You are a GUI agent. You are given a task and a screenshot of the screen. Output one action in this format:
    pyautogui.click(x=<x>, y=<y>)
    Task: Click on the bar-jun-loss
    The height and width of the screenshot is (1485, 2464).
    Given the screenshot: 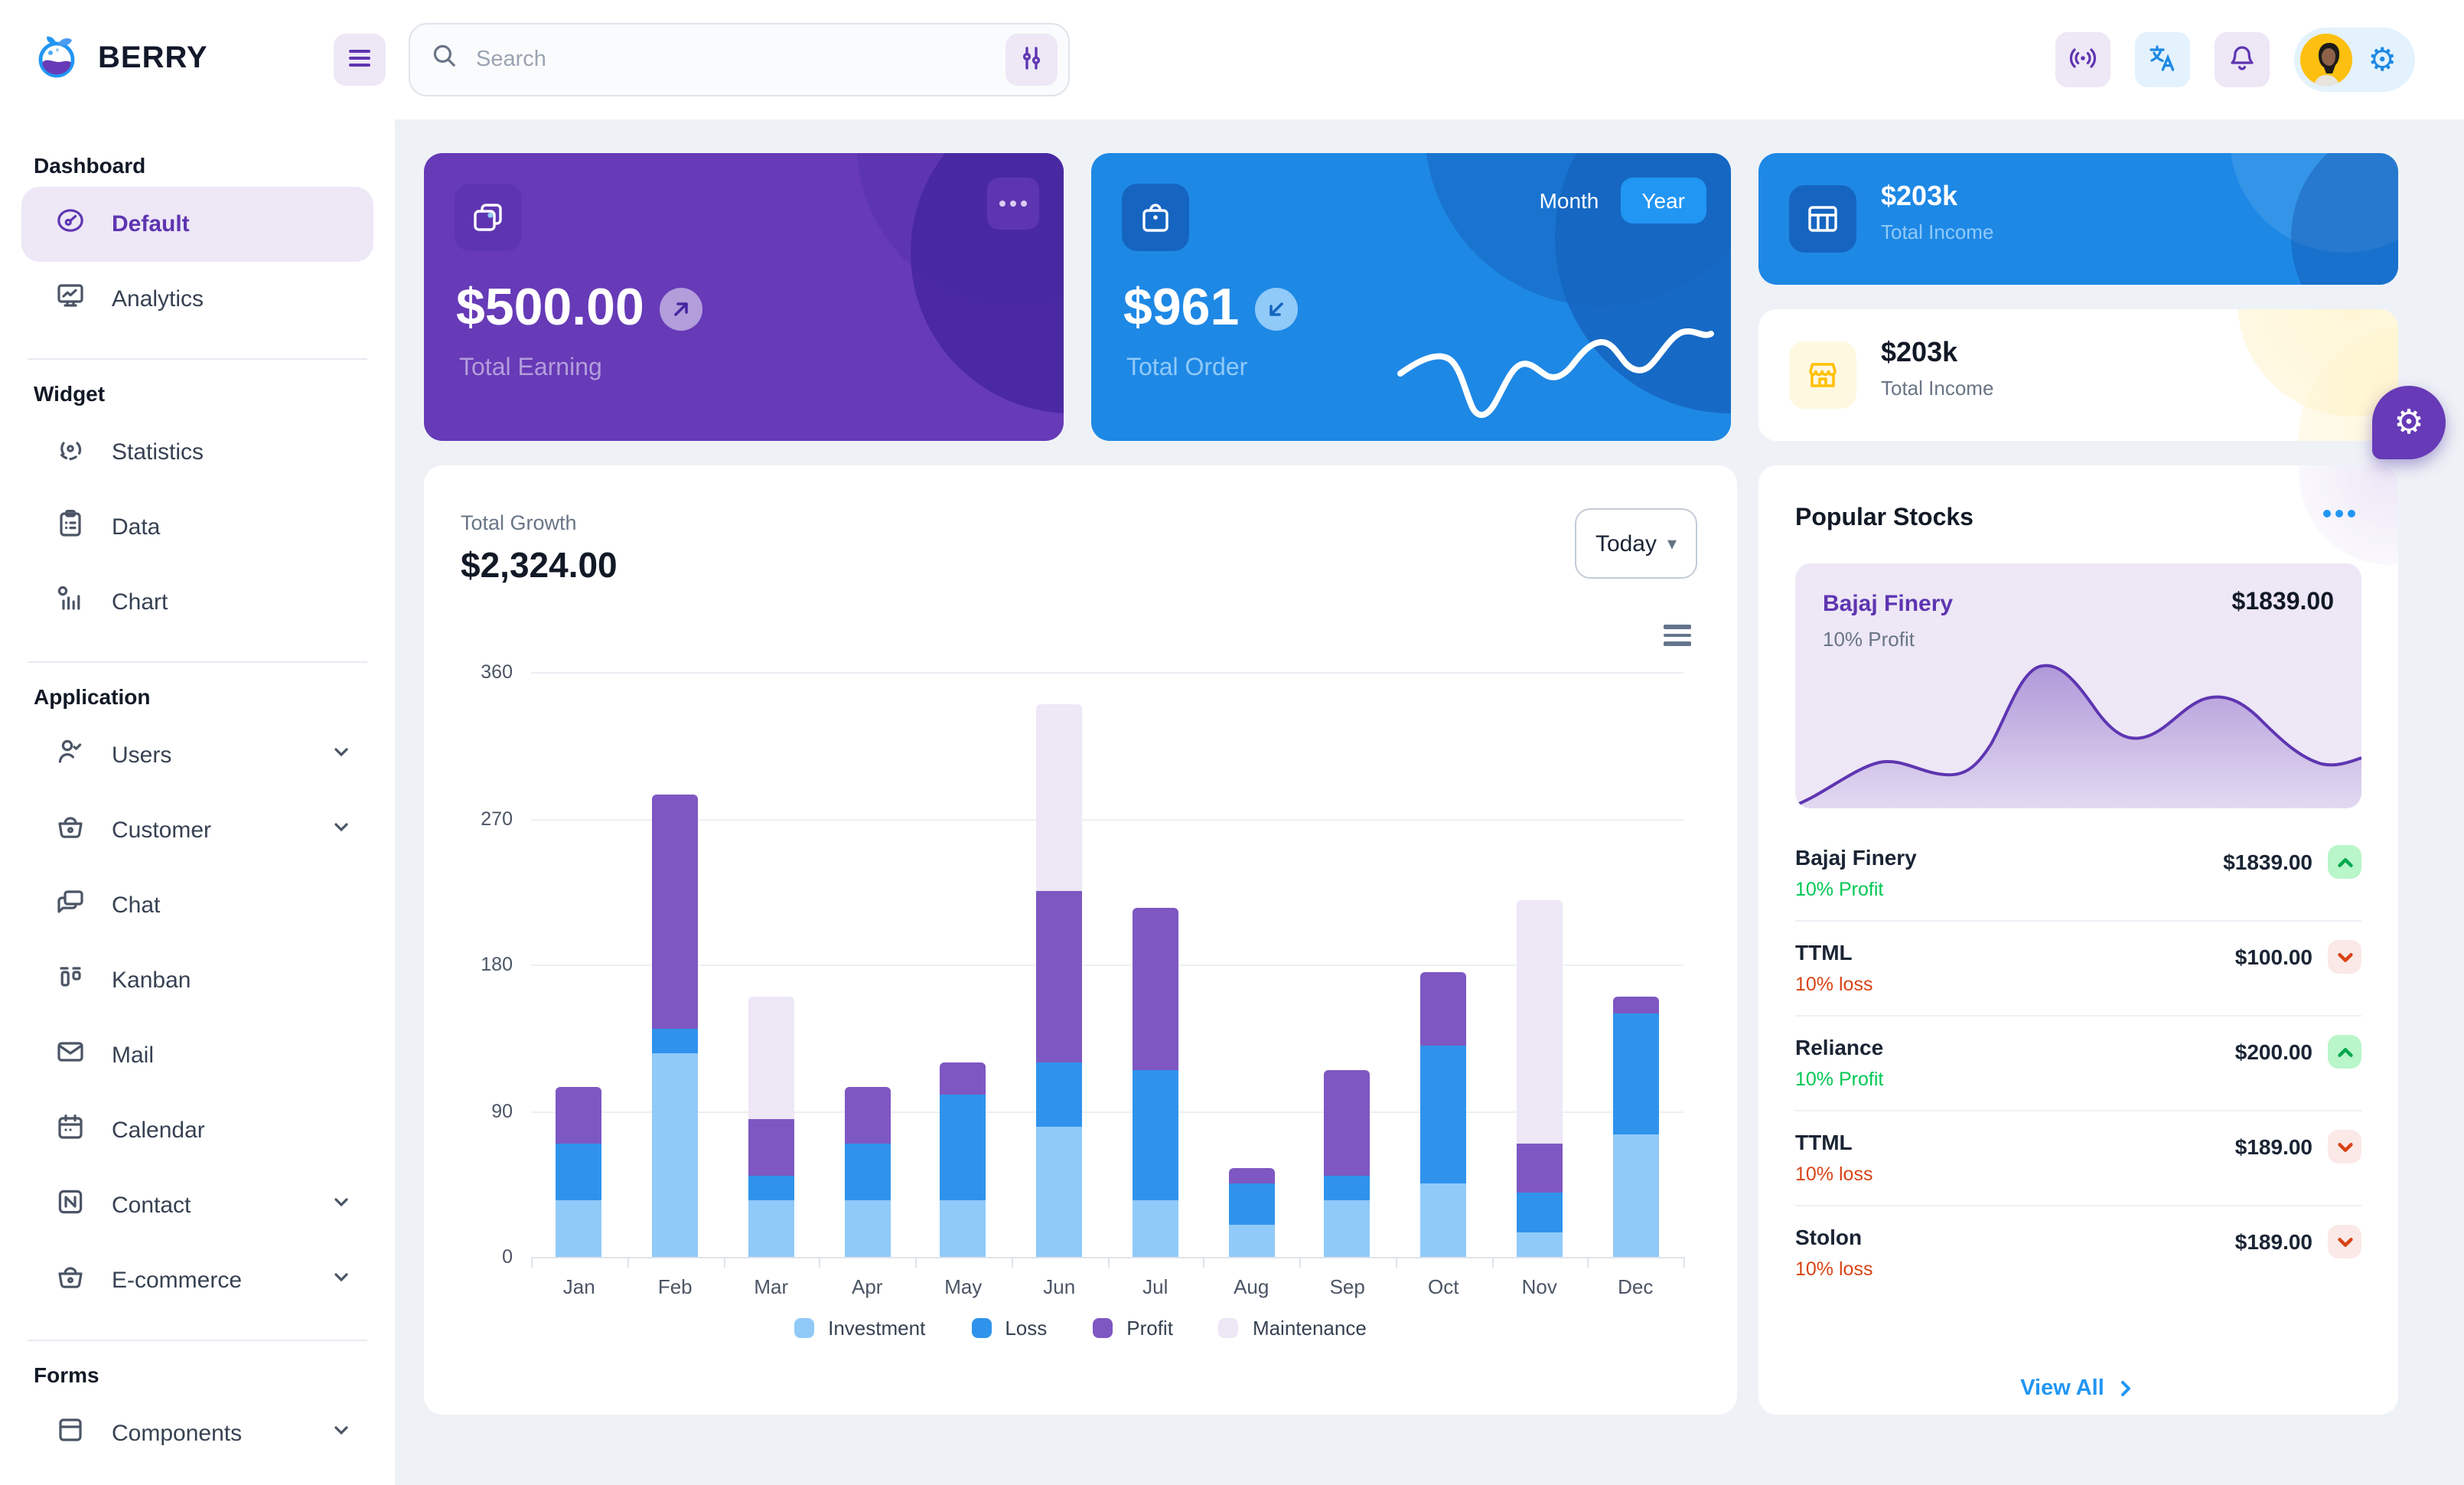 What is the action you would take?
    pyautogui.click(x=1059, y=1095)
    